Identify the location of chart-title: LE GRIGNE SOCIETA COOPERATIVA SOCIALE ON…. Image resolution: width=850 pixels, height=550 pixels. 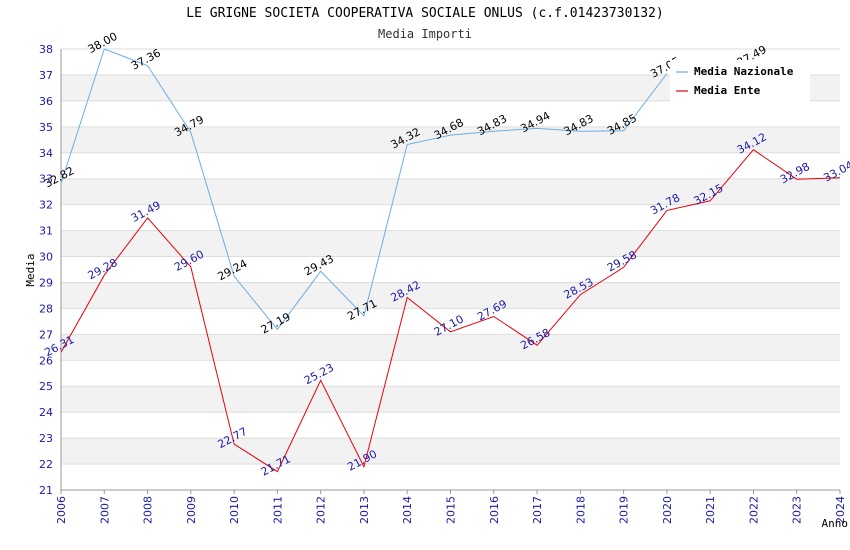
(425, 13).